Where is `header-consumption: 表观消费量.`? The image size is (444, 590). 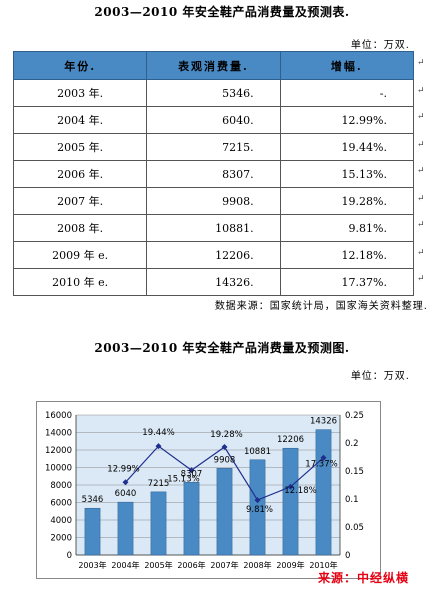 header-consumption: 表观消费量. is located at coordinates (213, 65).